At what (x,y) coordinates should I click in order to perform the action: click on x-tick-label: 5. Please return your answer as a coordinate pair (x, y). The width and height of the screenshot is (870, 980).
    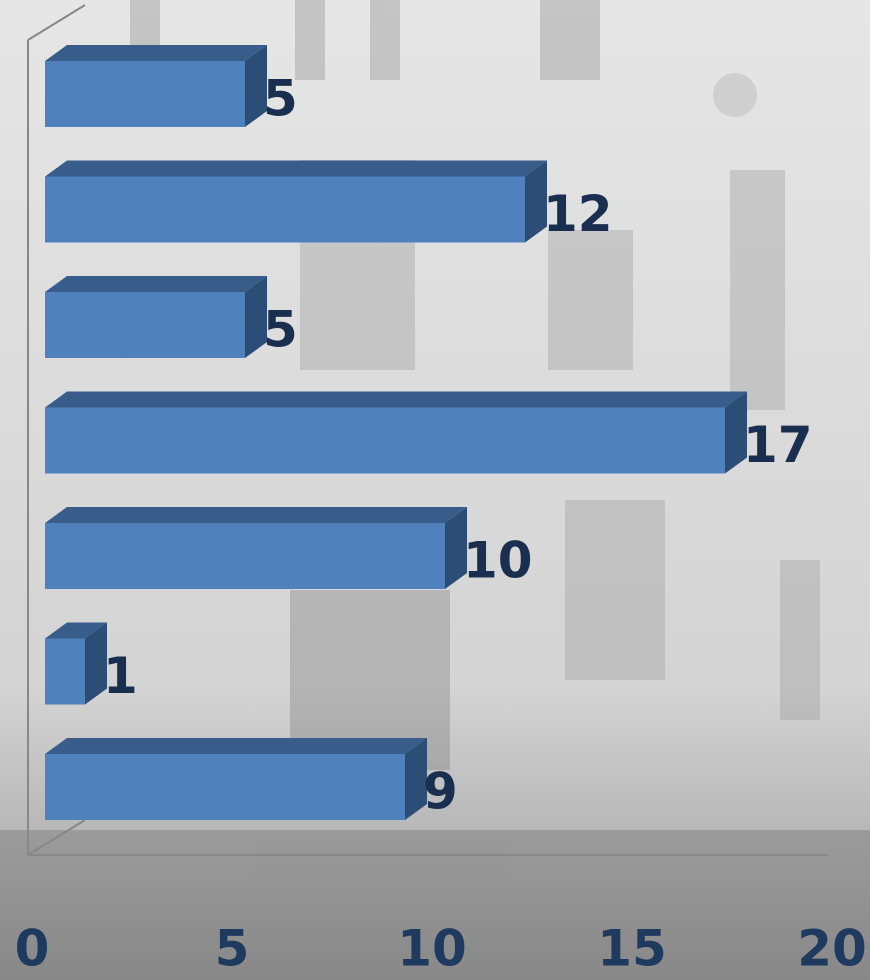
    Looking at the image, I should click on (232, 949).